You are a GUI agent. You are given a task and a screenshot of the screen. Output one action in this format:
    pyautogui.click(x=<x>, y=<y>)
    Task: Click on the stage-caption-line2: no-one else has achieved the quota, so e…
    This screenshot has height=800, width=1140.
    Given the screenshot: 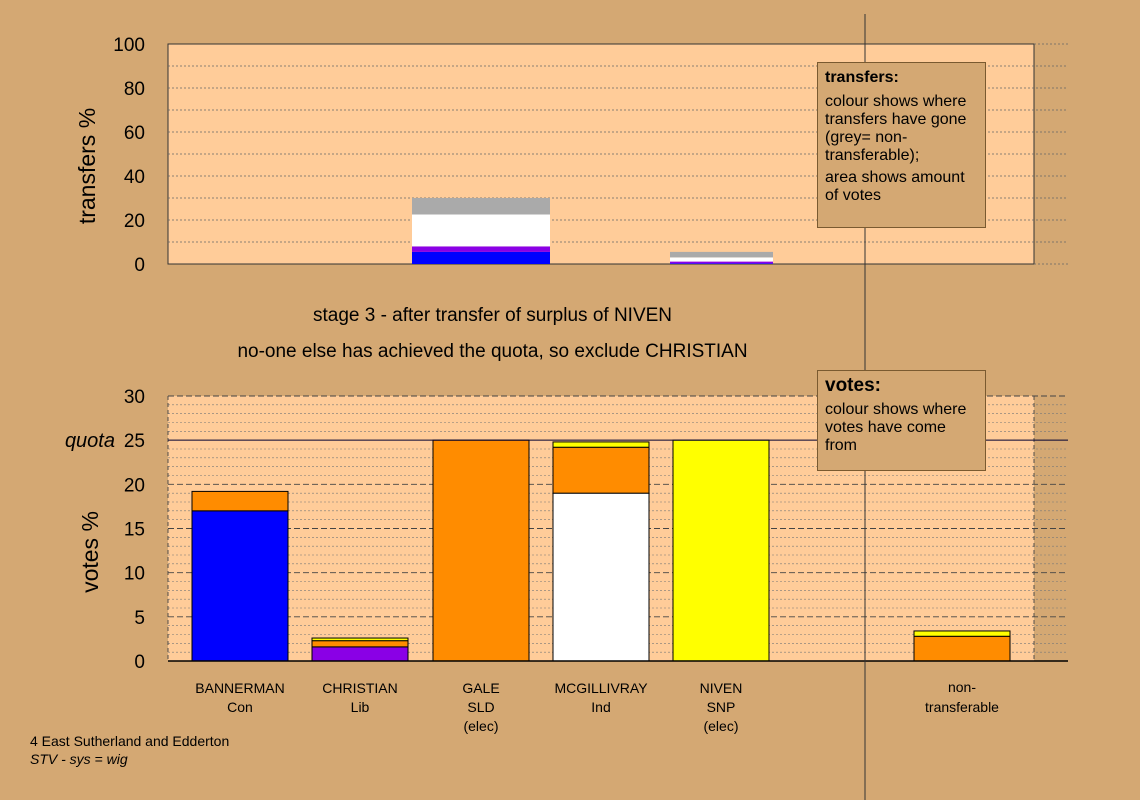 What is the action you would take?
    pyautogui.click(x=492, y=351)
    